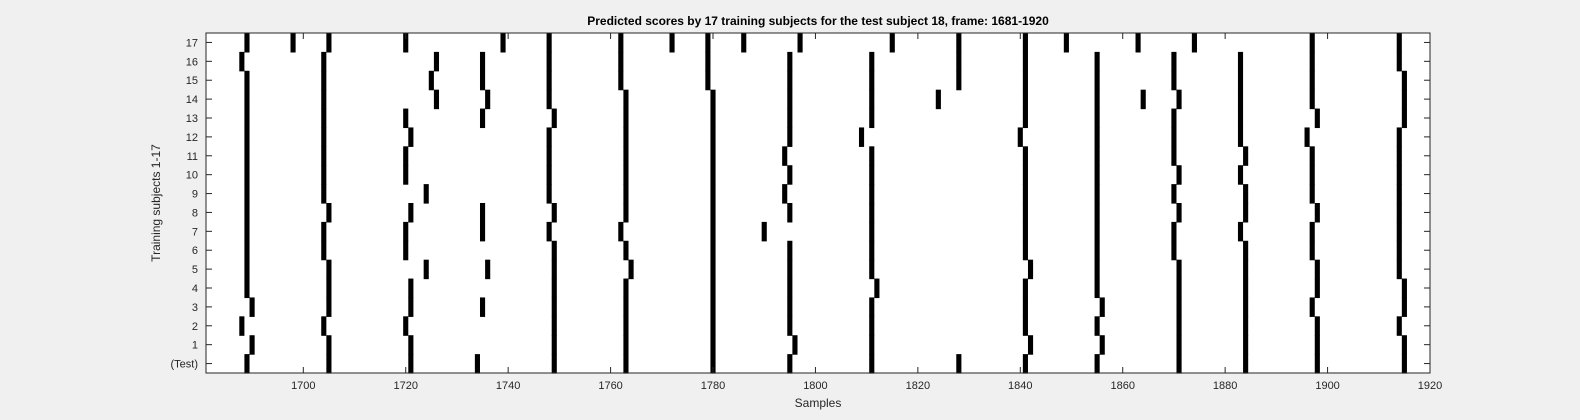  Describe the element at coordinates (192, 176) in the screenshot. I see `y-tick-label-10: 10` at that location.